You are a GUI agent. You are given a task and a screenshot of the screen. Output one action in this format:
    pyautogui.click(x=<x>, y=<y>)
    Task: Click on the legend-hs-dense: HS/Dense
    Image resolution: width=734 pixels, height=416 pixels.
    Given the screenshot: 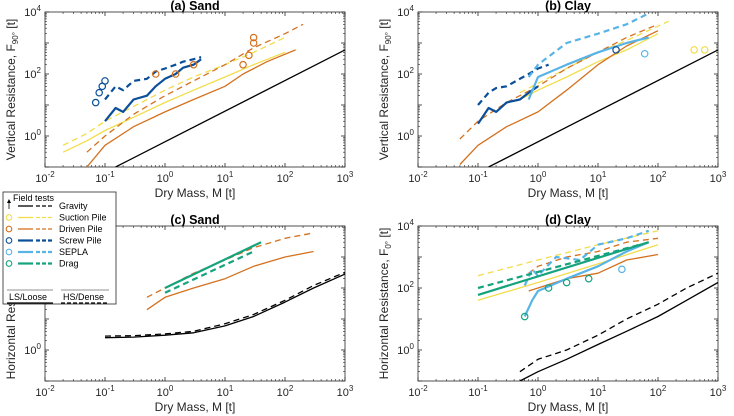 What is the action you would take?
    pyautogui.click(x=83, y=297)
    